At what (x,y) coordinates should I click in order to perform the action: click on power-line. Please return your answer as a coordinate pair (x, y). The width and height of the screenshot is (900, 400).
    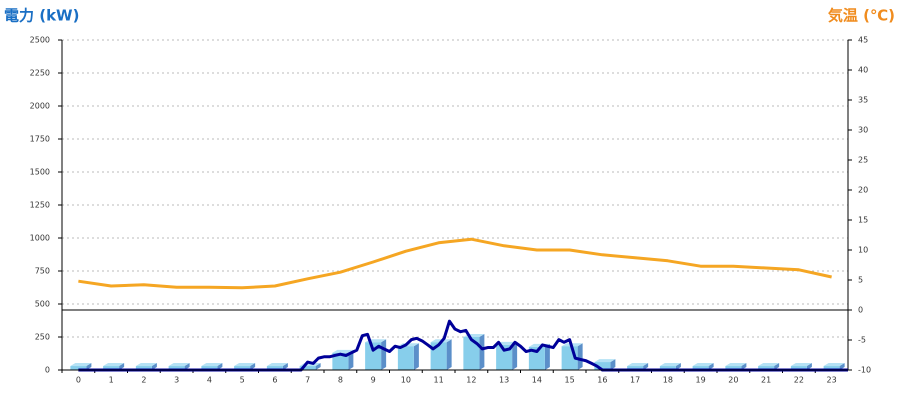
    Looking at the image, I should click on (463, 345).